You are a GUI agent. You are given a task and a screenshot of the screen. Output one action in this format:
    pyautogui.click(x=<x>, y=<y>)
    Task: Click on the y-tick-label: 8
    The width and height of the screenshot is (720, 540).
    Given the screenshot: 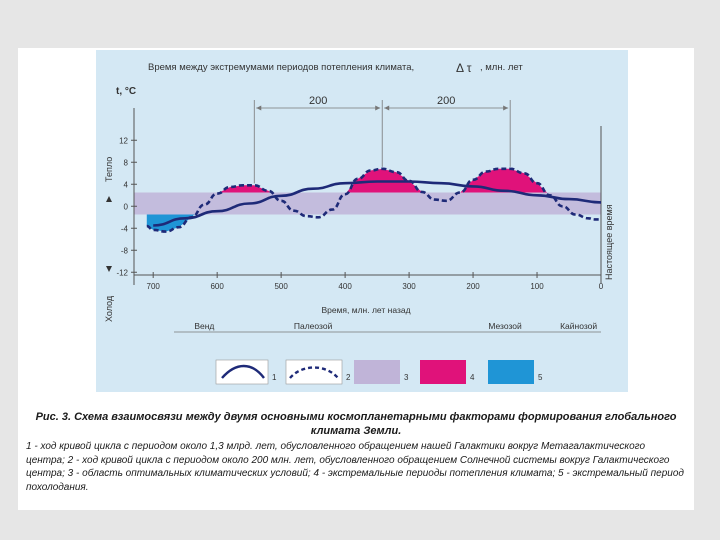 What is the action you would take?
    pyautogui.click(x=126, y=162)
    